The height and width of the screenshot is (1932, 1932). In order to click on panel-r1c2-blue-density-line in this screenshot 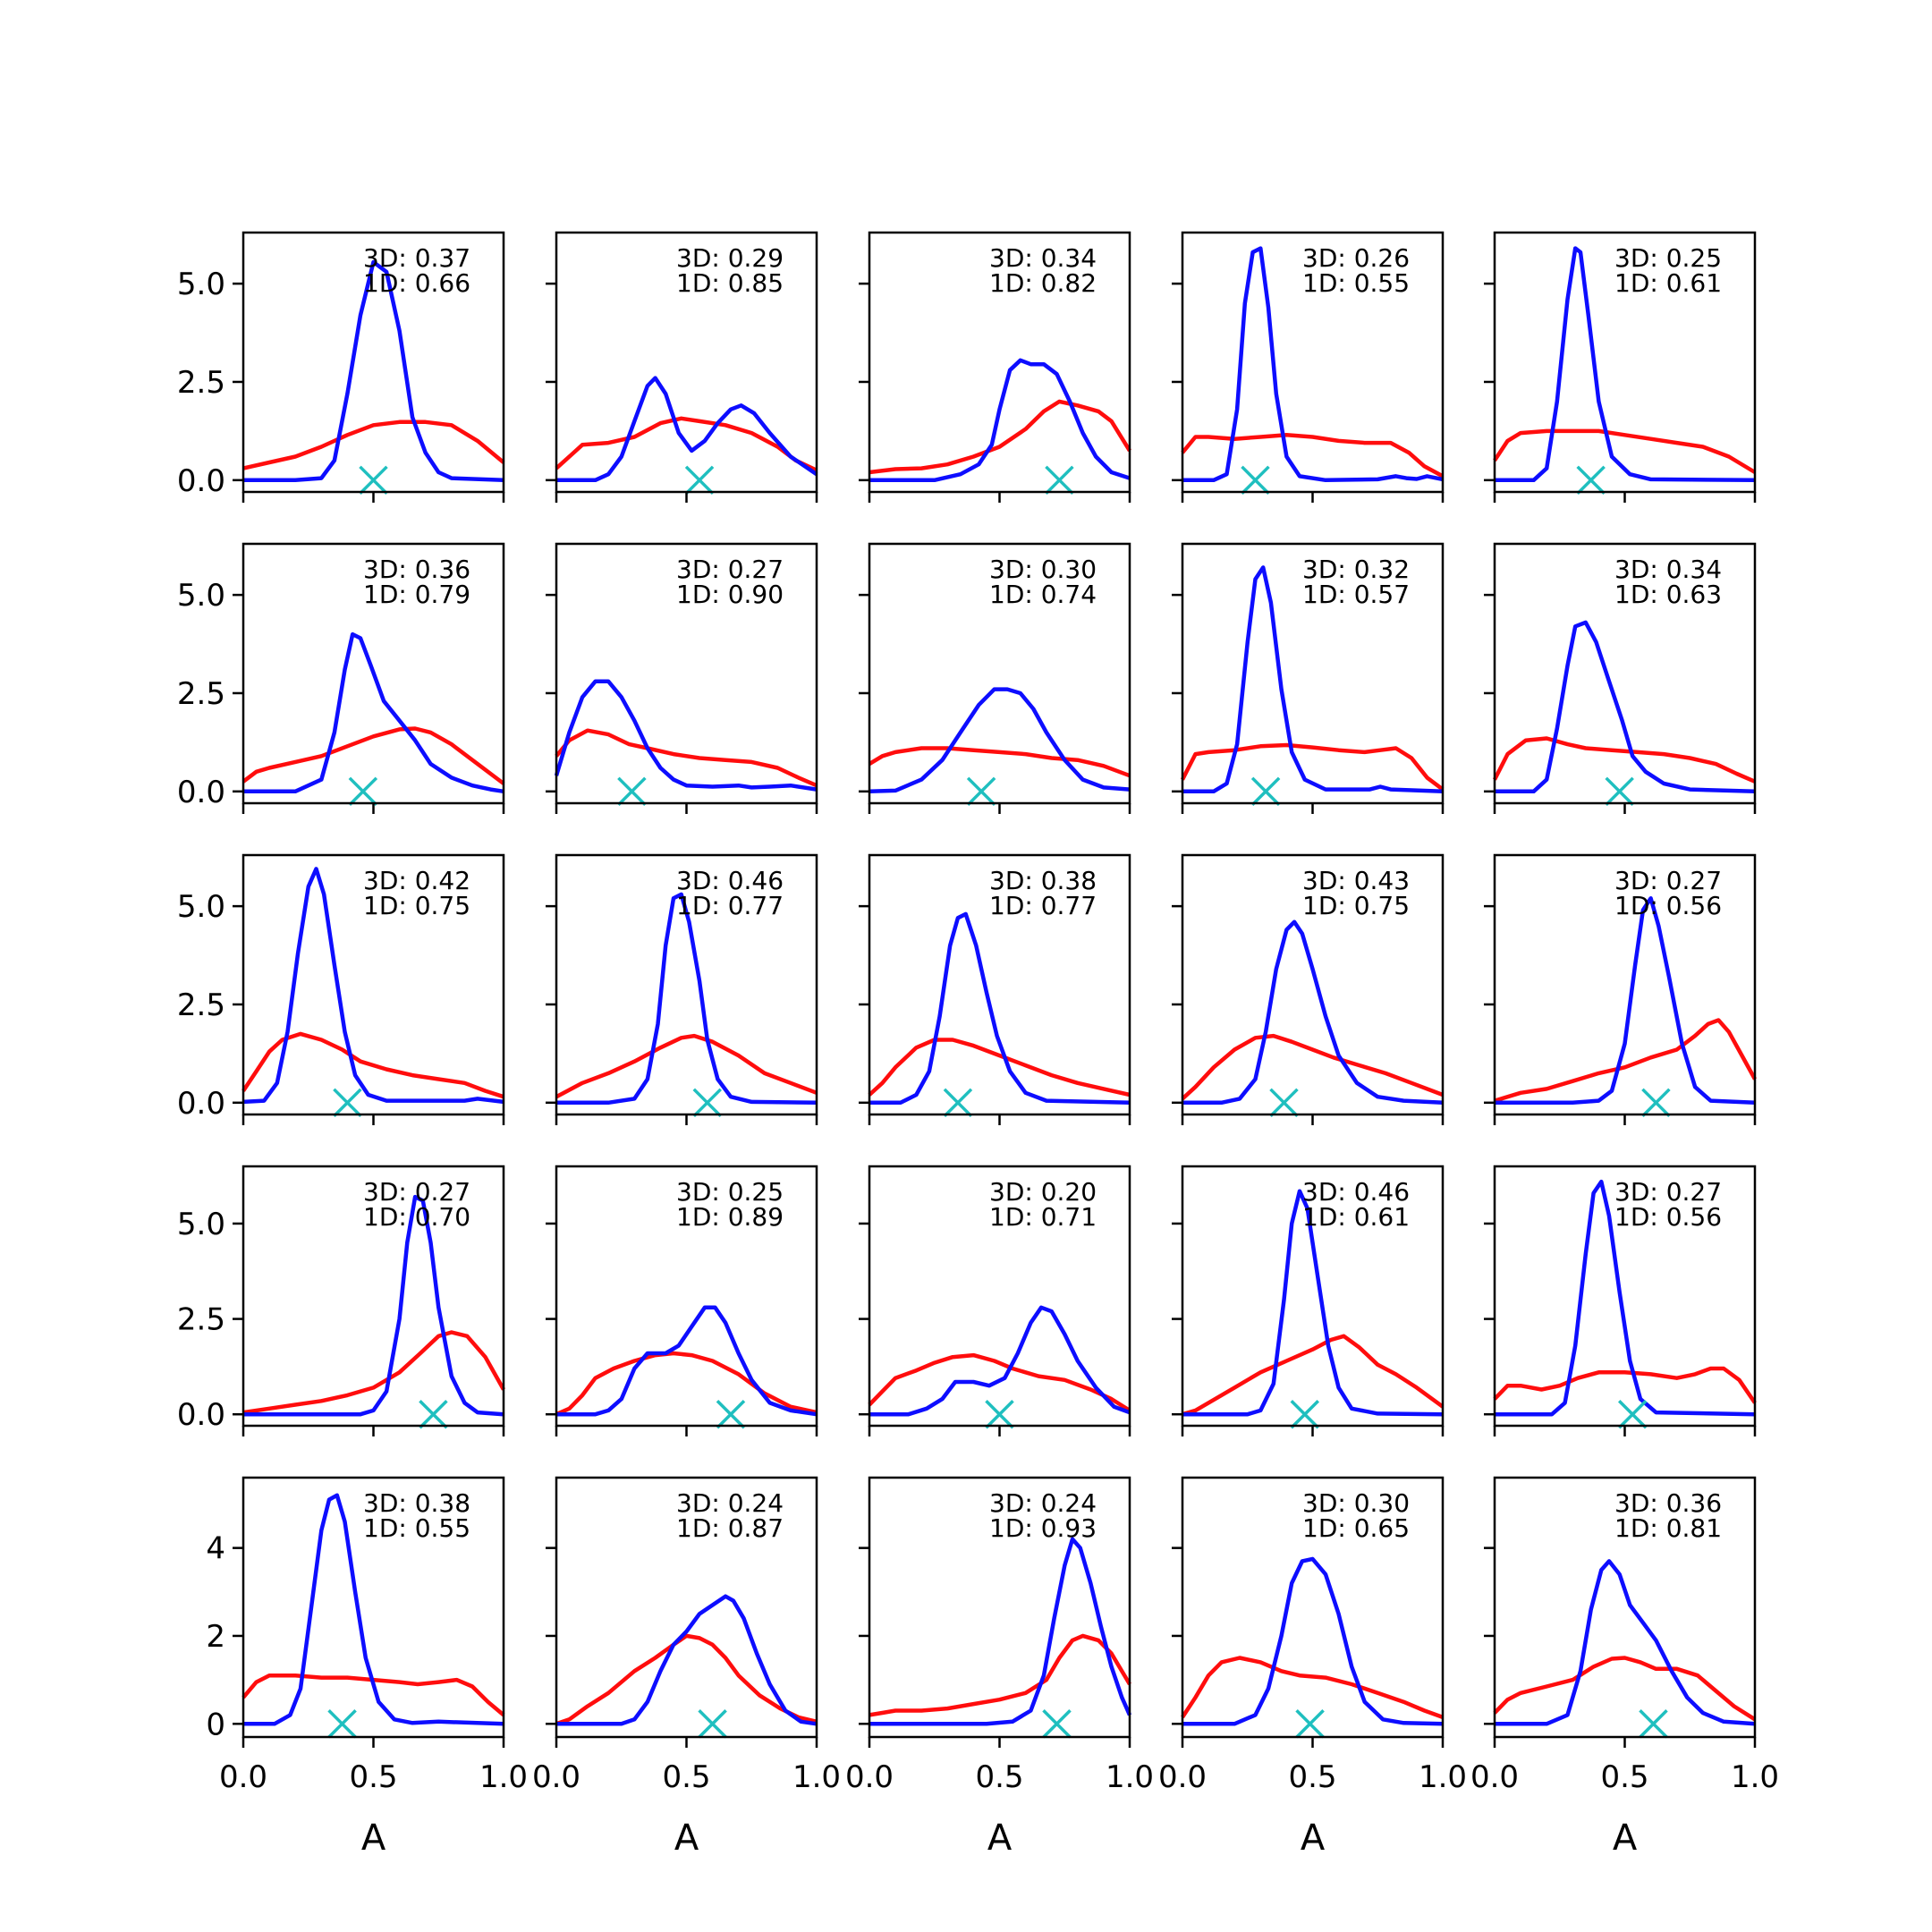, I will do `click(687, 429)`.